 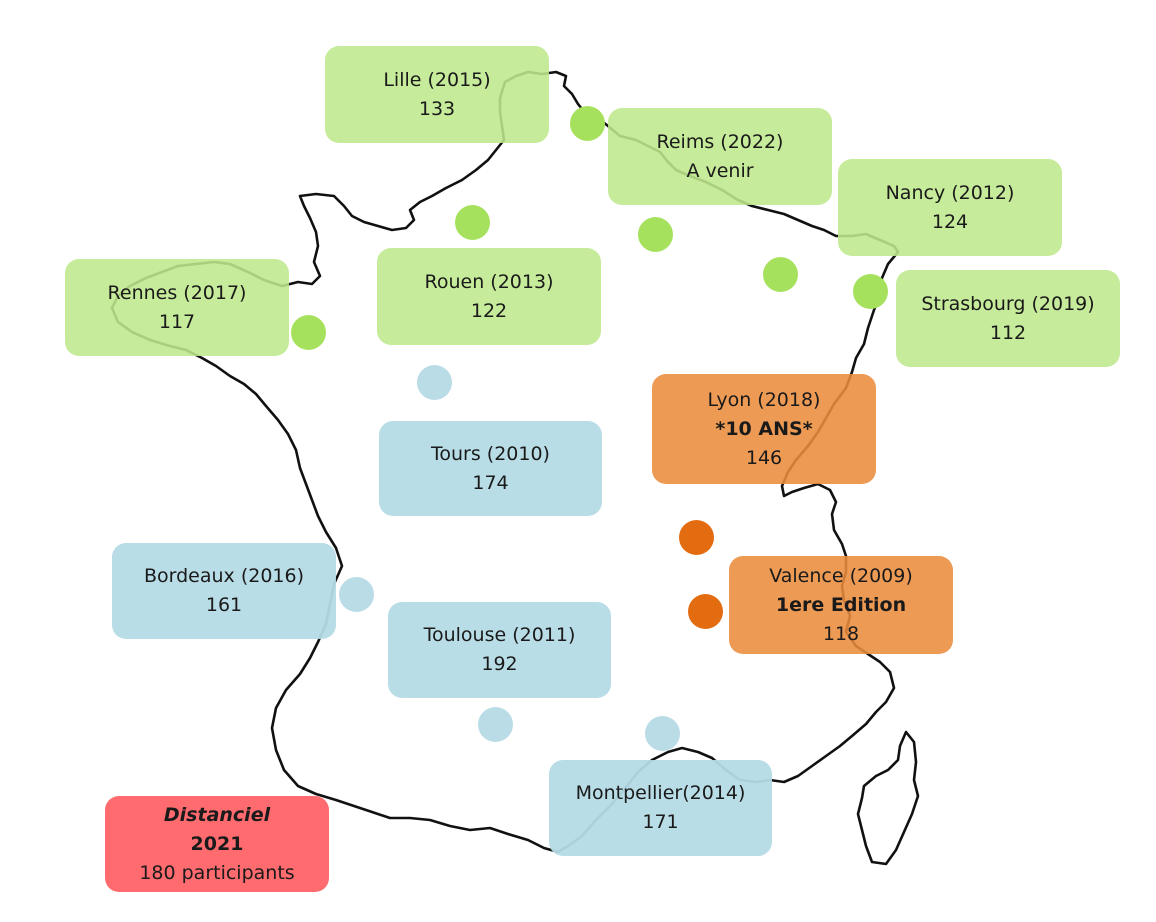 I want to click on distanciel-label: Distanciel, so click(x=217, y=814).